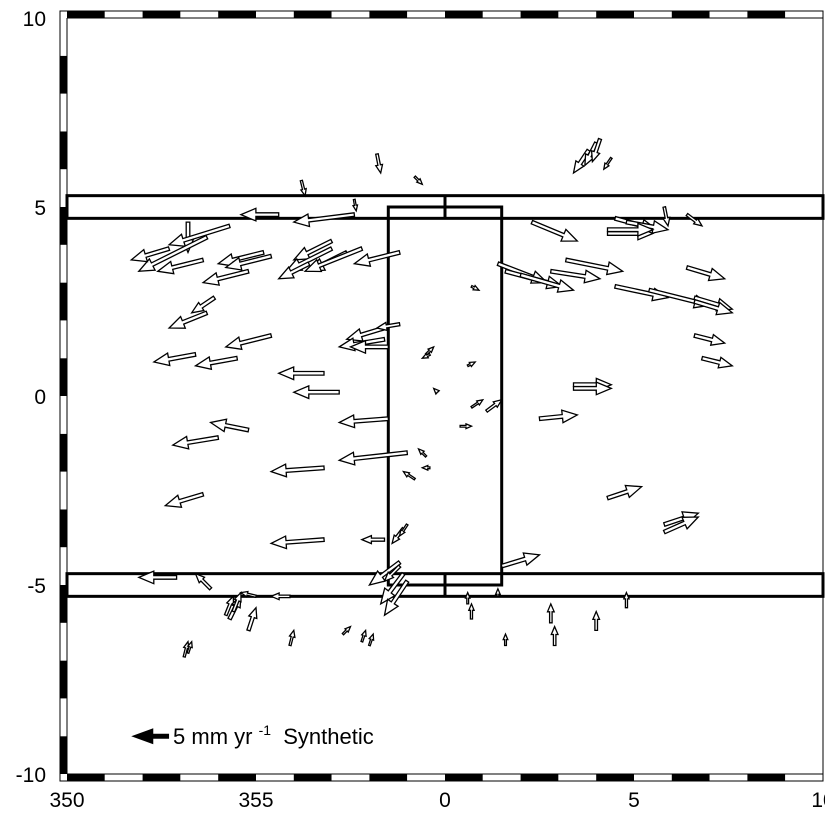 The height and width of the screenshot is (814, 825). Describe the element at coordinates (273, 732) in the screenshot. I see `legend-label: 5 mm yr -1 Synthetic` at that location.